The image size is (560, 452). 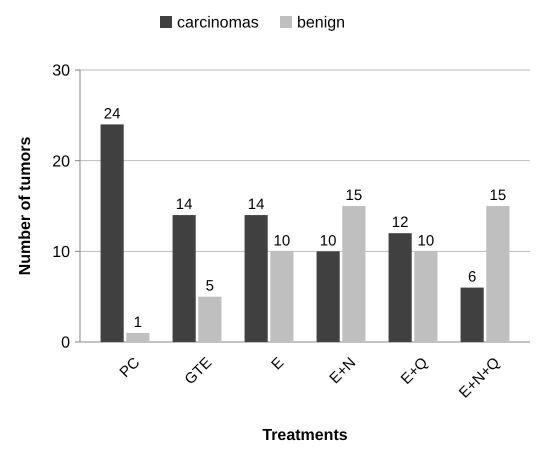 What do you see at coordinates (210, 286) in the screenshot?
I see `data-label: 5` at bounding box center [210, 286].